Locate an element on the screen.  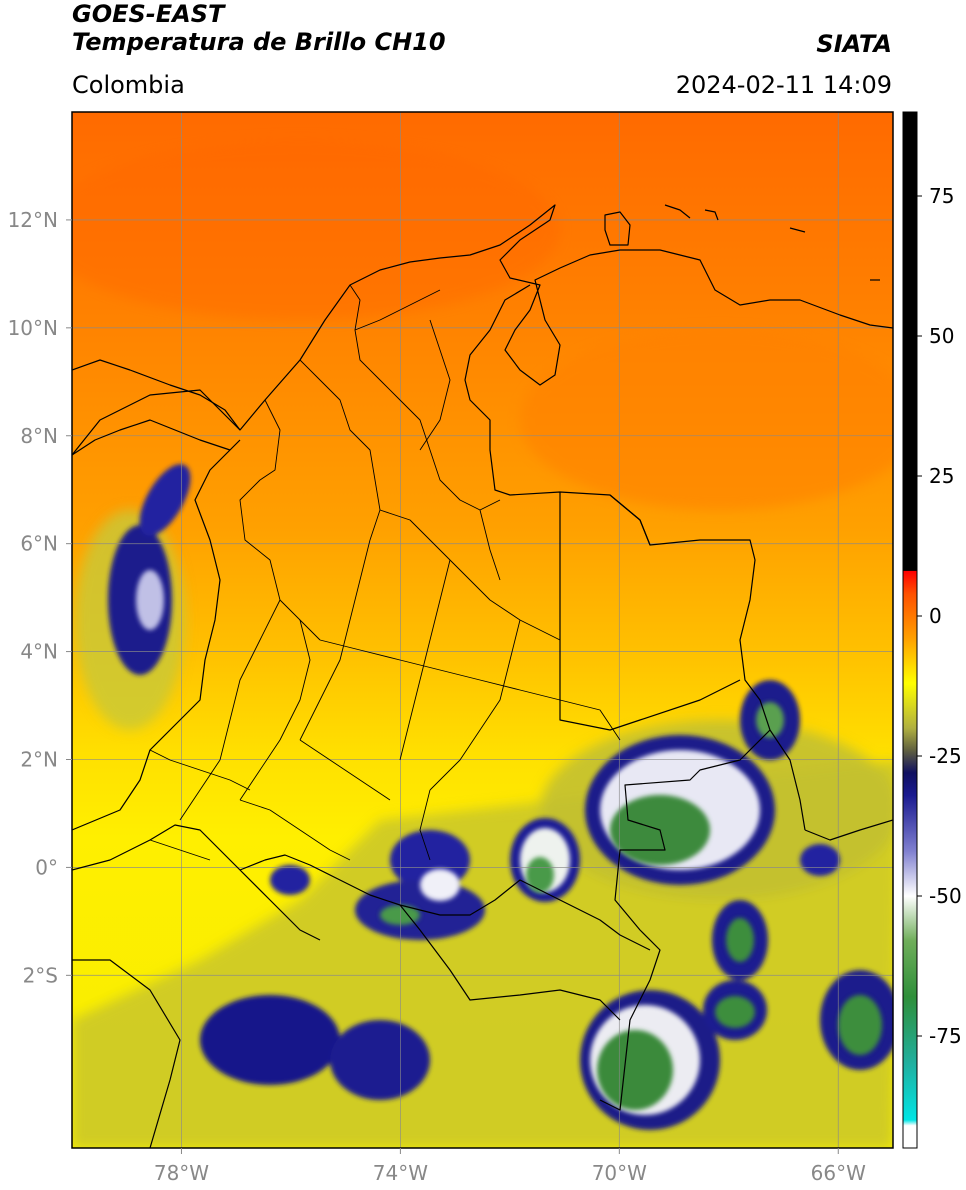
longitude-labels: 78°W 74°W 70°W 66°W is located at coordinates (510, 1166).